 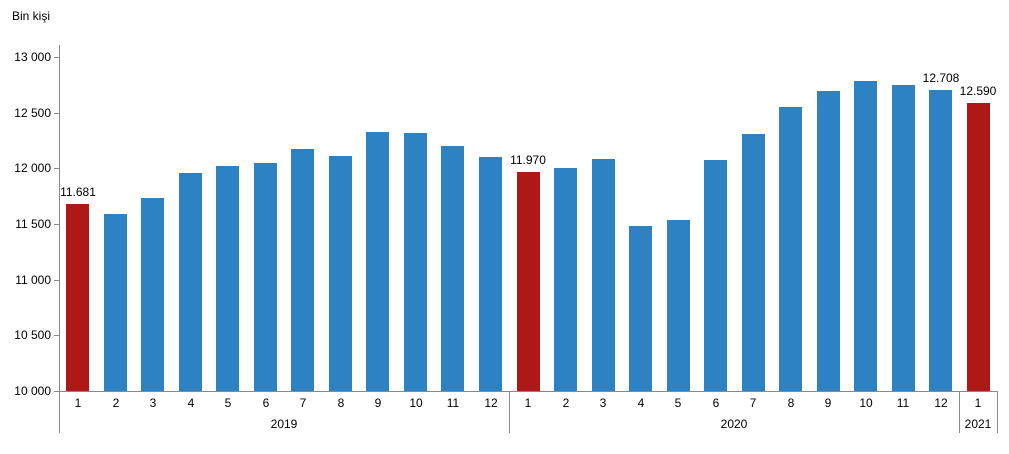 What do you see at coordinates (32, 57) in the screenshot?
I see `y-tick-label: 13 000` at bounding box center [32, 57].